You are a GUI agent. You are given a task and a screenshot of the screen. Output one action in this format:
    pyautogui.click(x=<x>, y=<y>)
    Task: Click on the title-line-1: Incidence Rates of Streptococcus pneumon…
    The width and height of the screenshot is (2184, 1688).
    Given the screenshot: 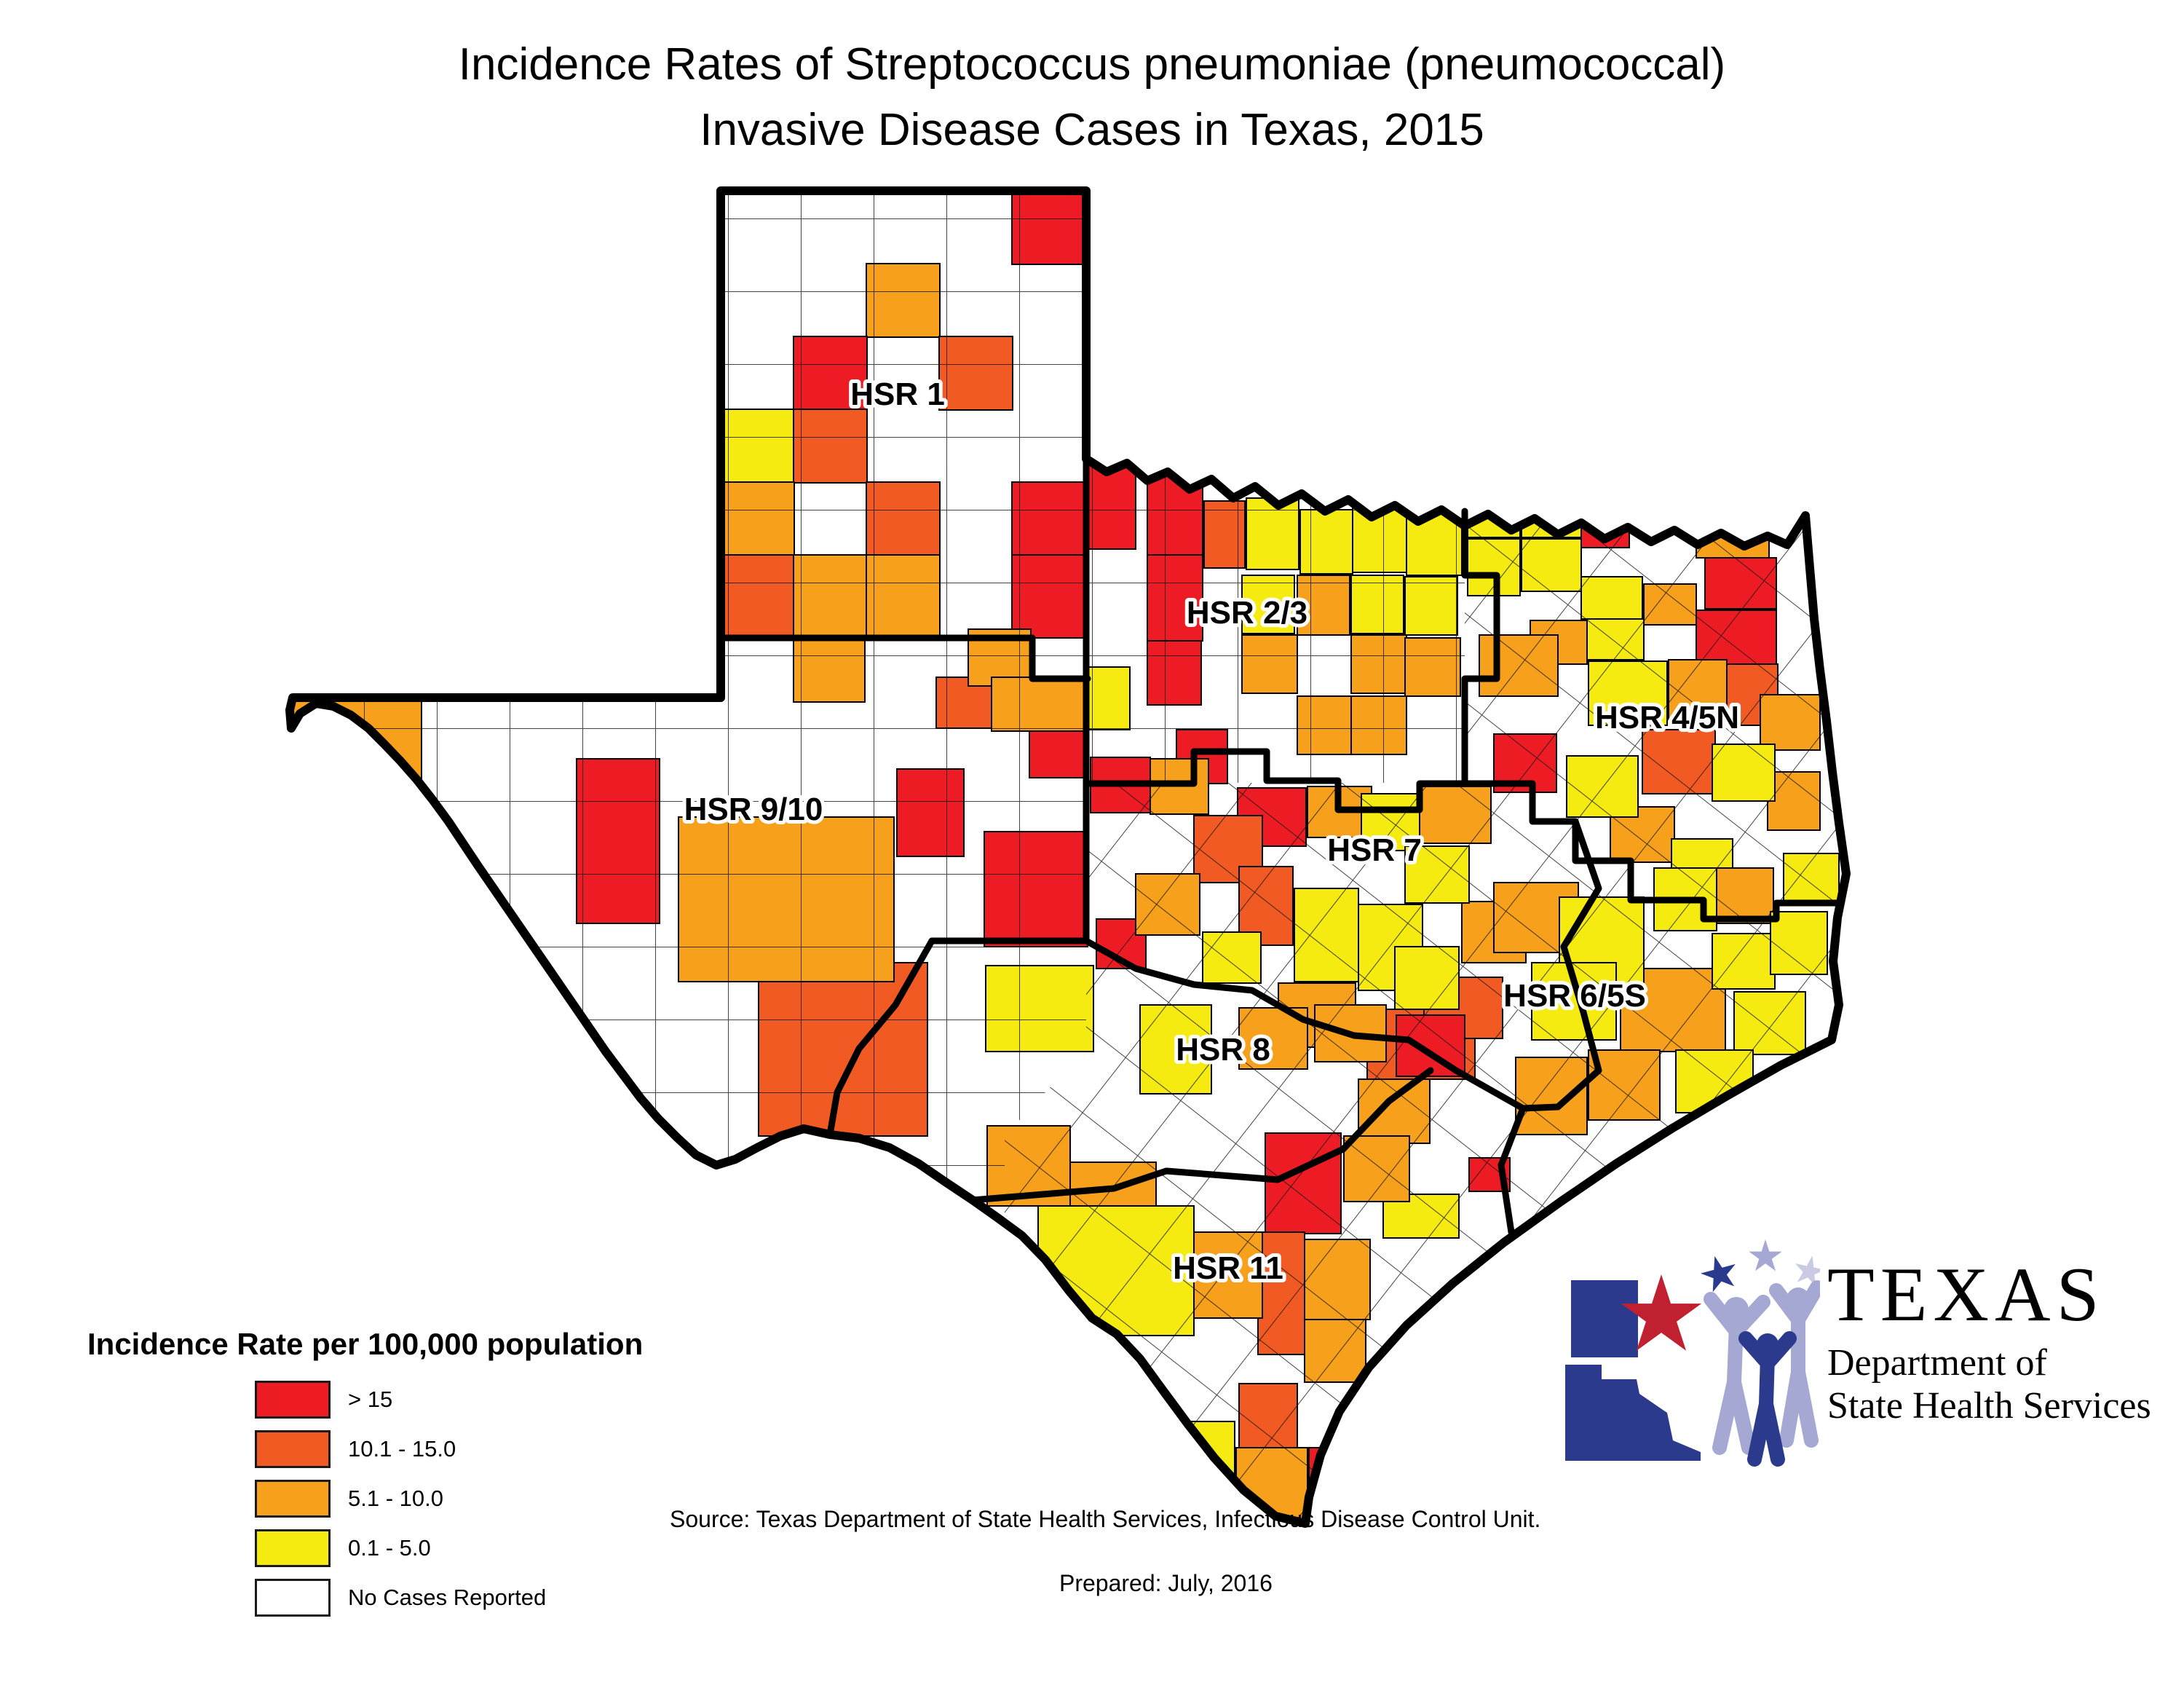 What is the action you would take?
    pyautogui.click(x=1092, y=64)
    